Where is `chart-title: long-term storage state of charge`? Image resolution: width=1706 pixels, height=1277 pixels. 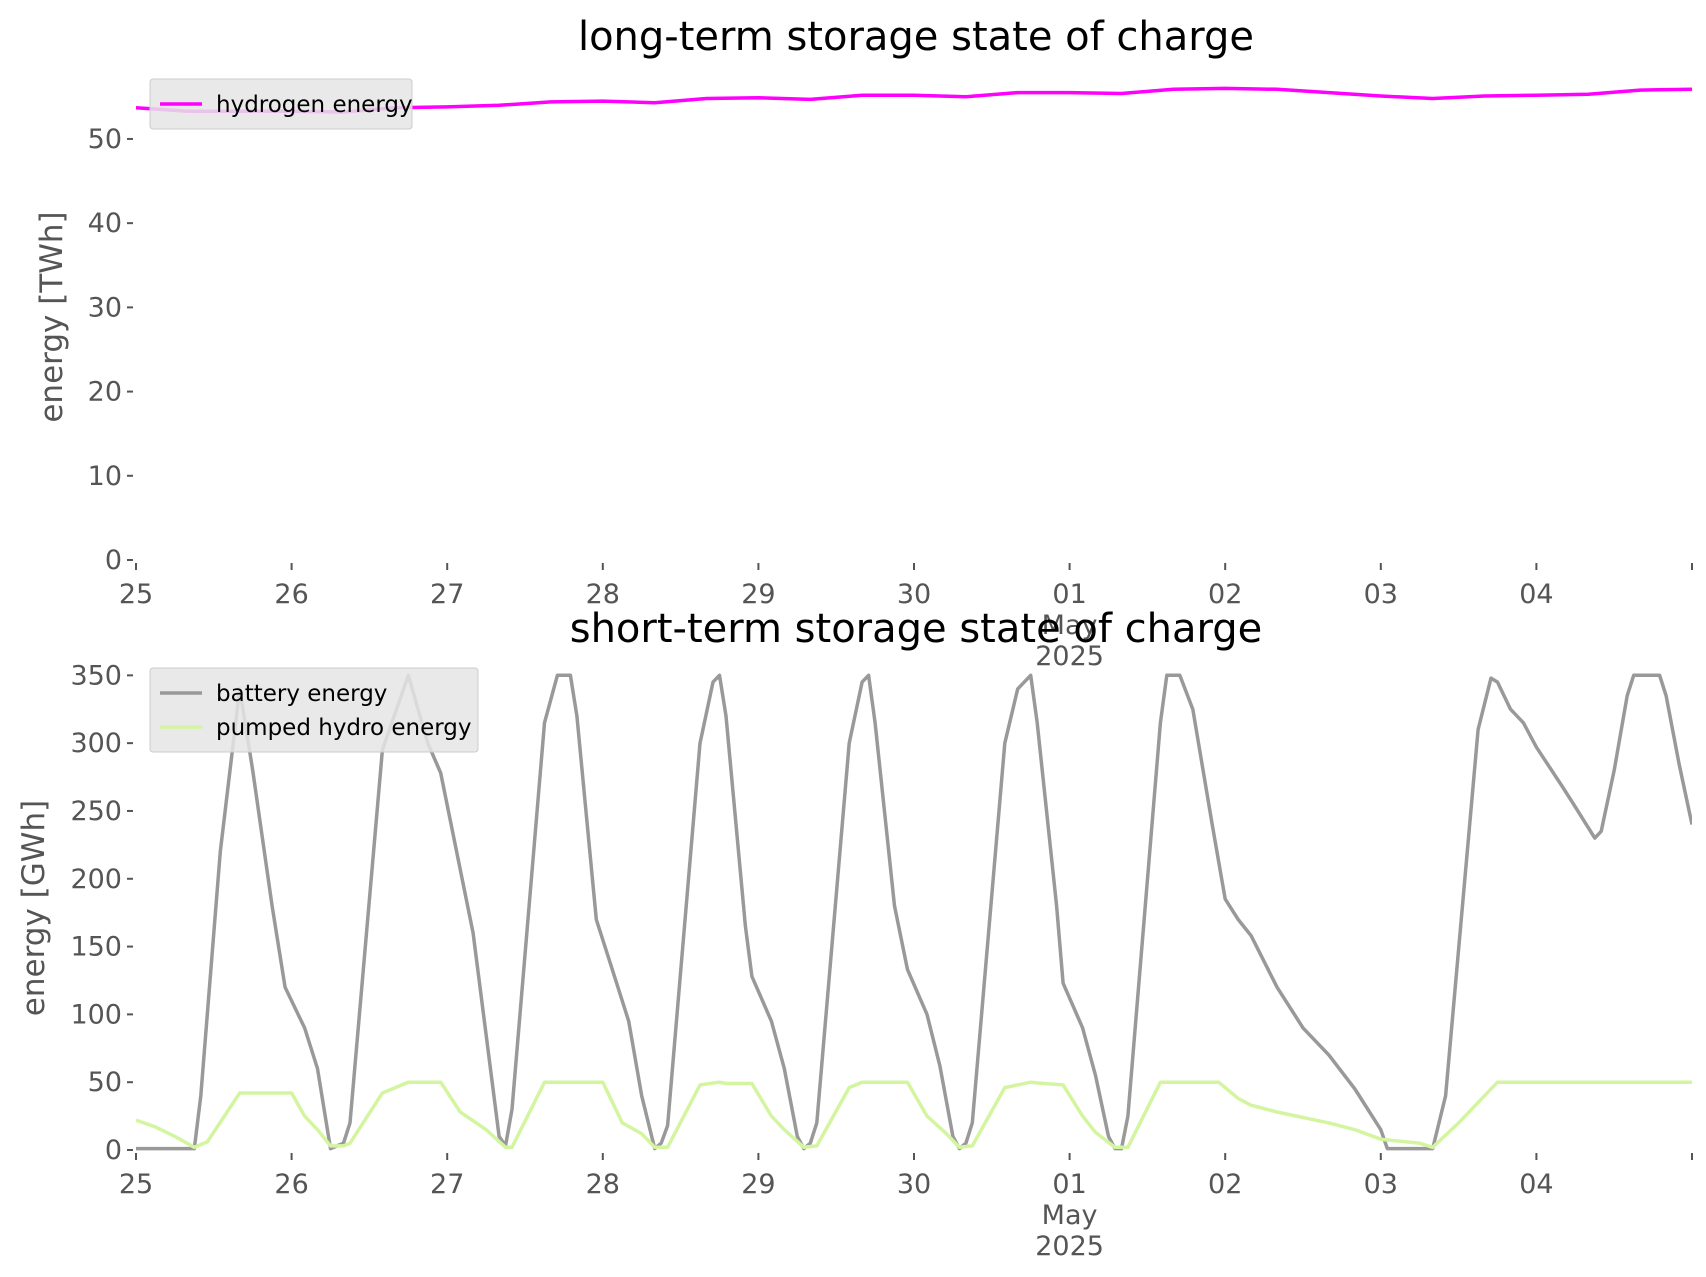 chart-title: long-term storage state of charge is located at coordinates (916, 37).